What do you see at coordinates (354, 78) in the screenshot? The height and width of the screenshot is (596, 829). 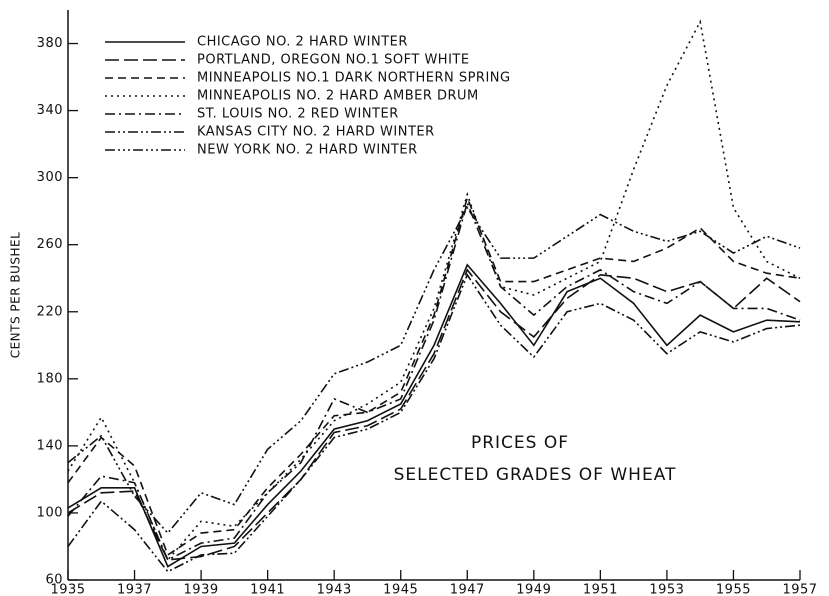 I see `legend-label: MINNEAPOLIS NO.1 DARK NORTHERN SPRING` at bounding box center [354, 78].